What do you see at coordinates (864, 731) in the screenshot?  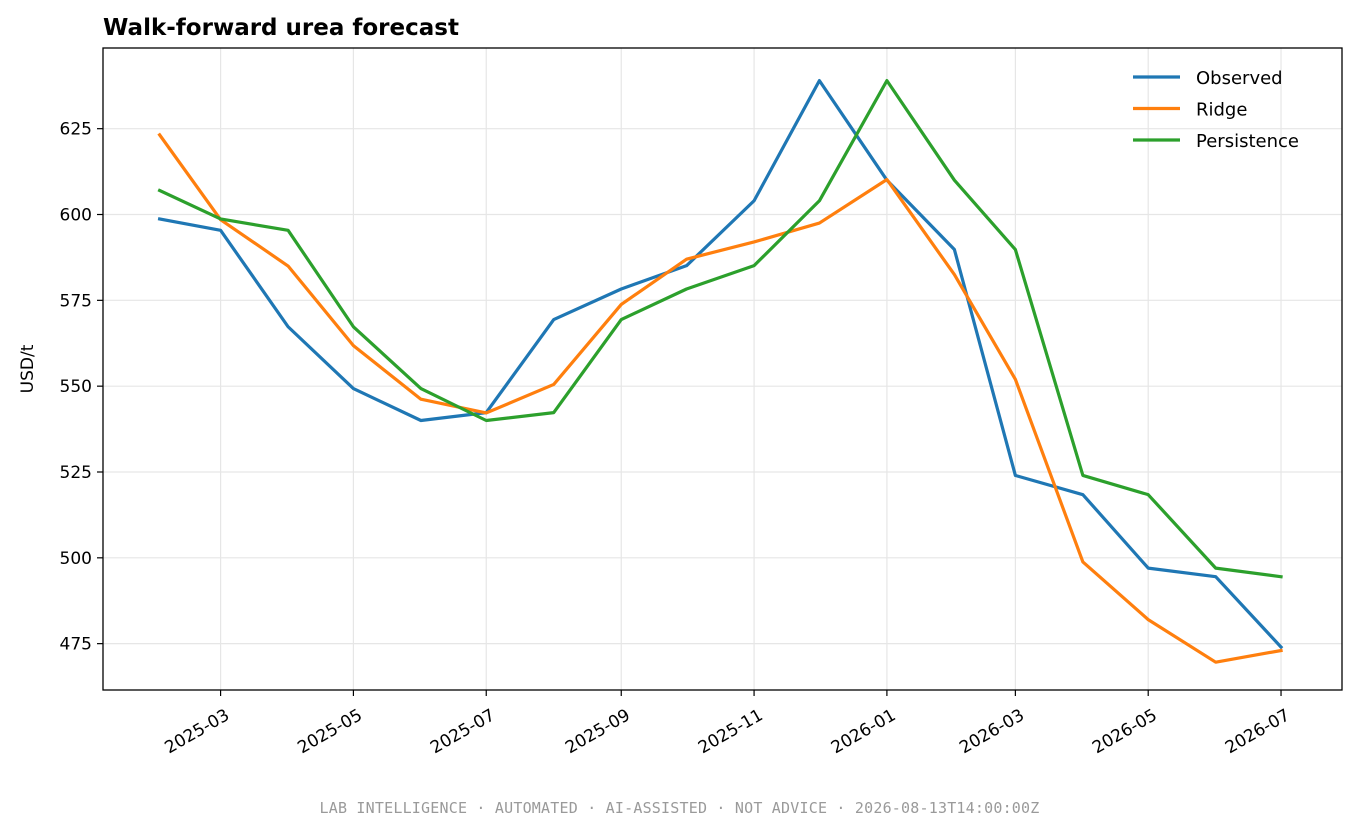 I see `x-tick-label: 2026-01` at bounding box center [864, 731].